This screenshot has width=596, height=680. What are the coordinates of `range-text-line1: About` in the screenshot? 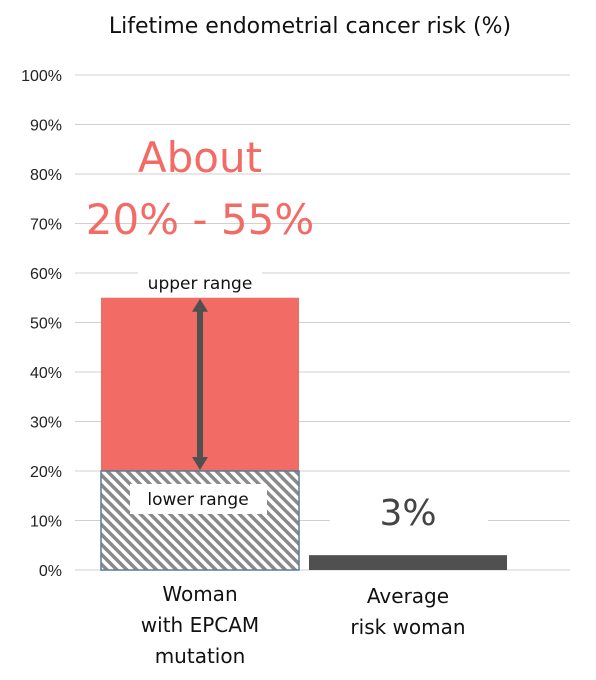 It's located at (200, 157).